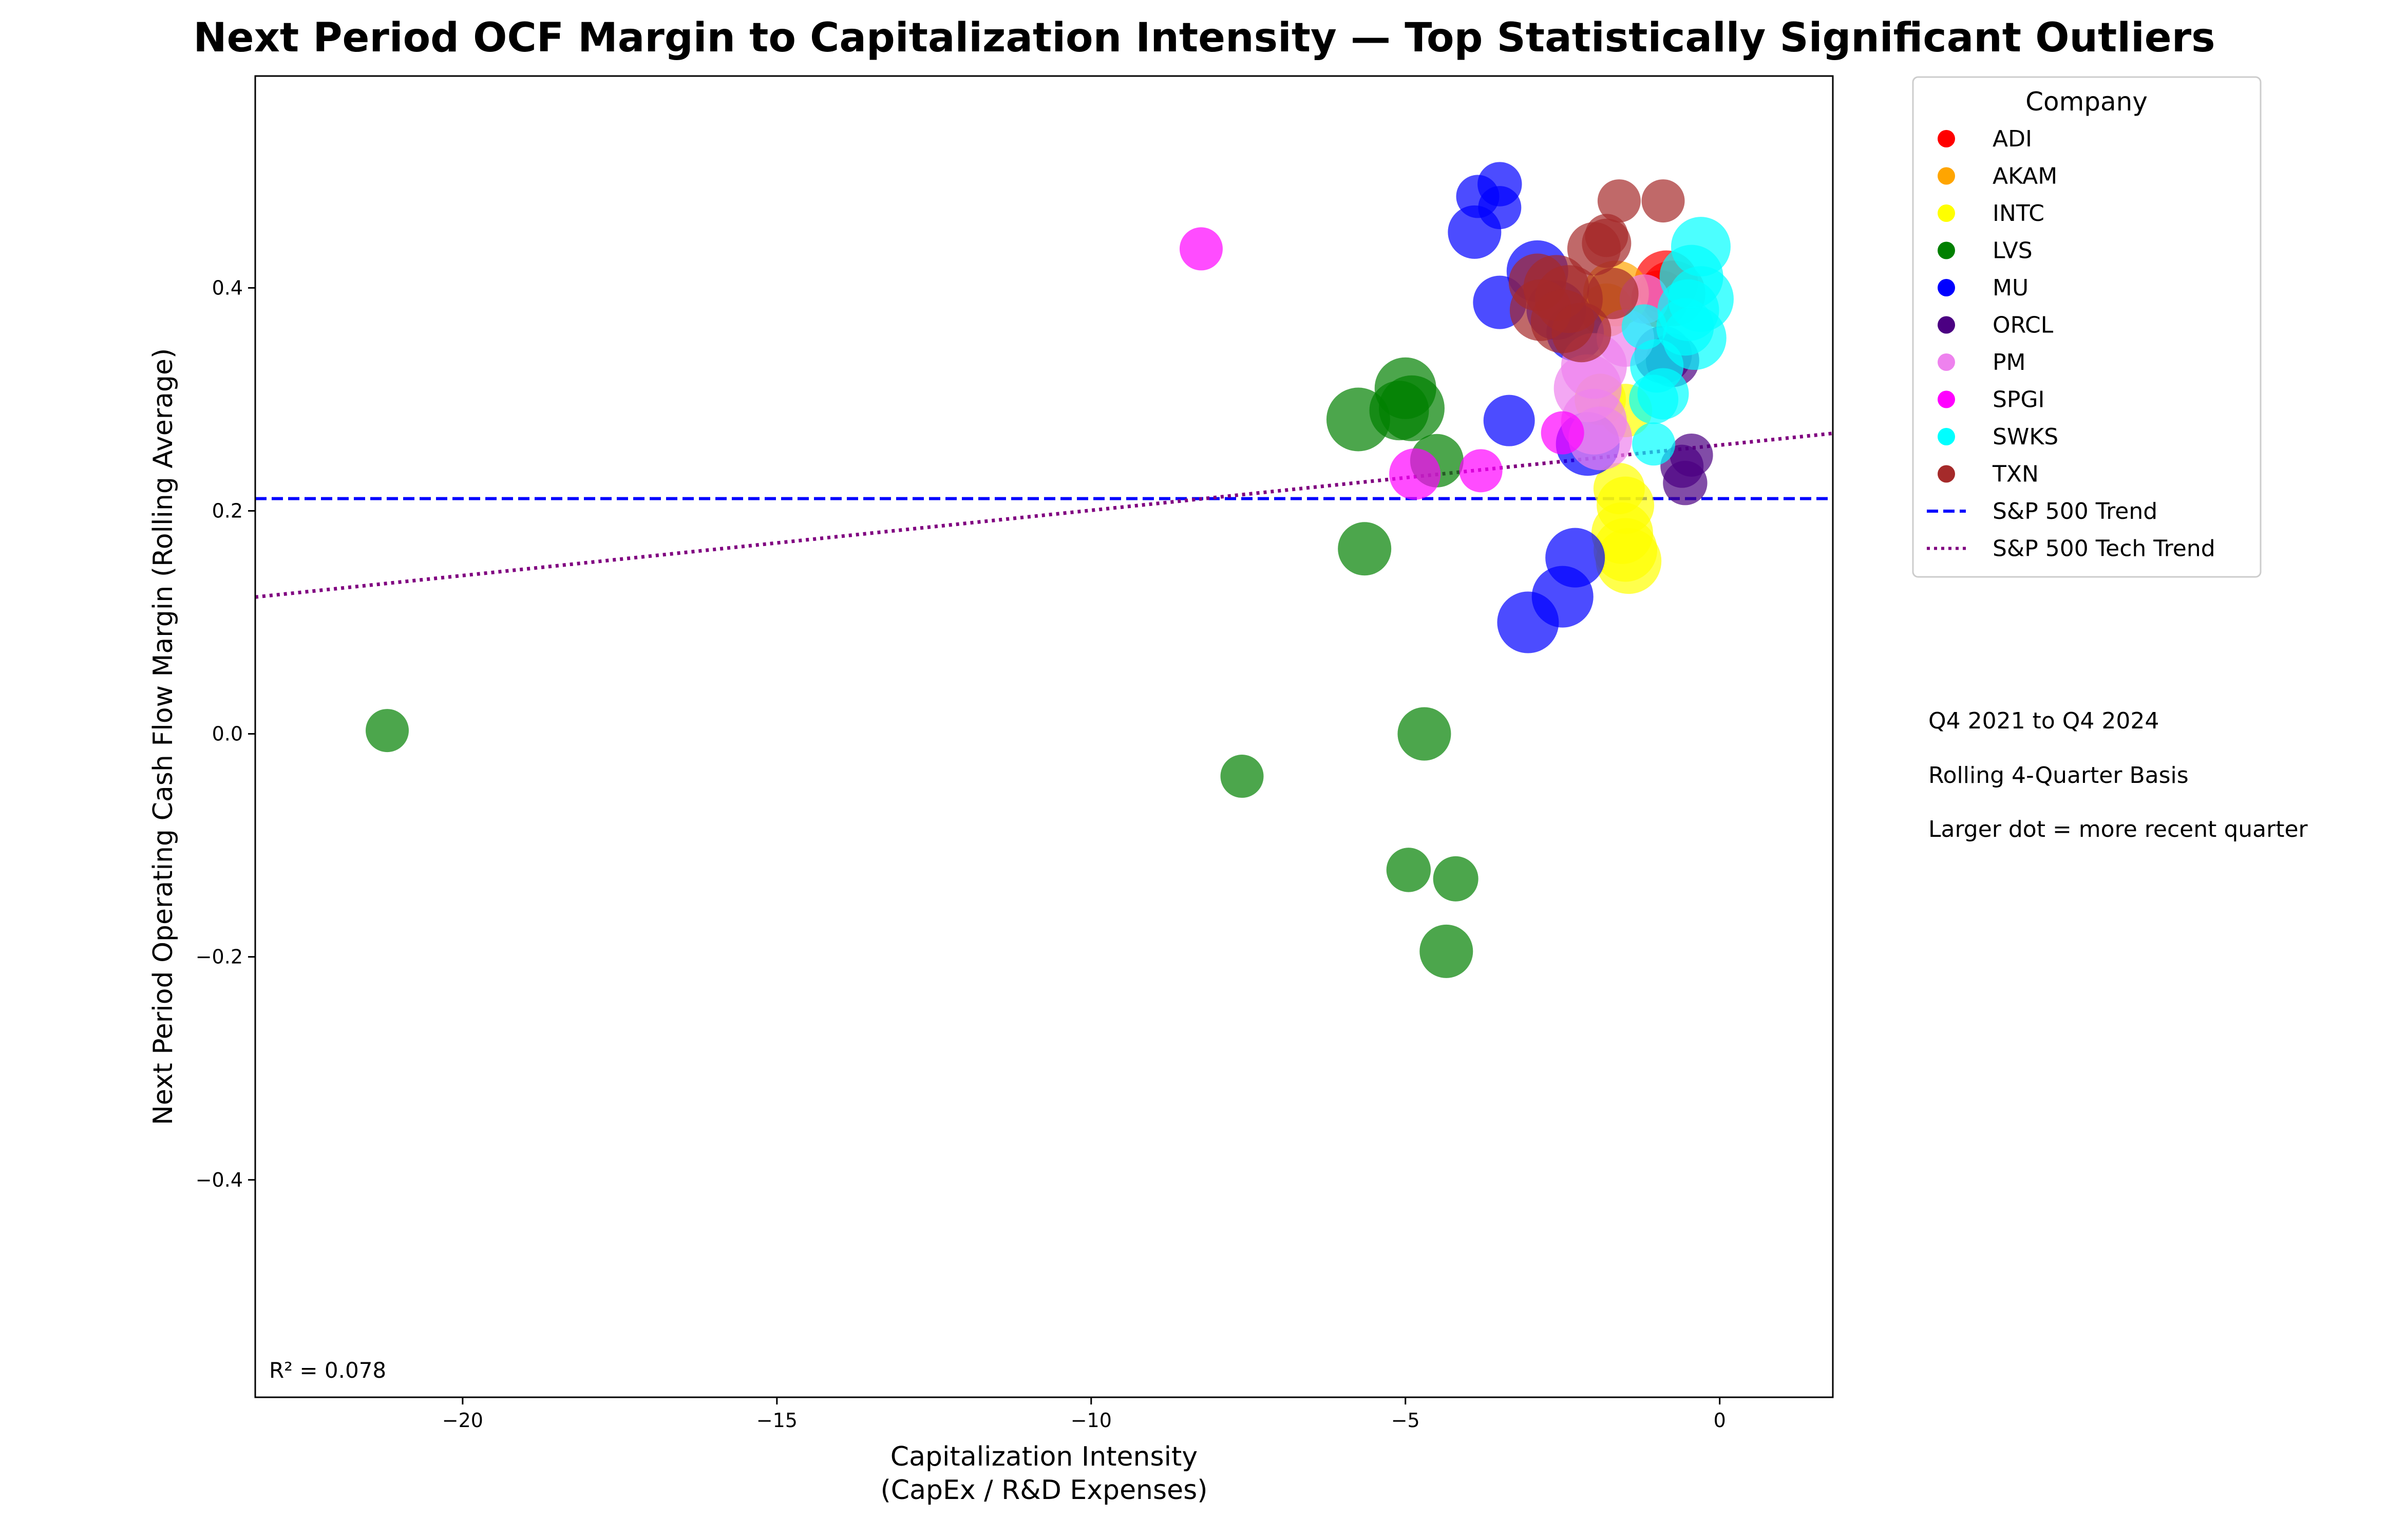 Image resolution: width=2408 pixels, height=1518 pixels. I want to click on legend-marker-adi, so click(1946, 139).